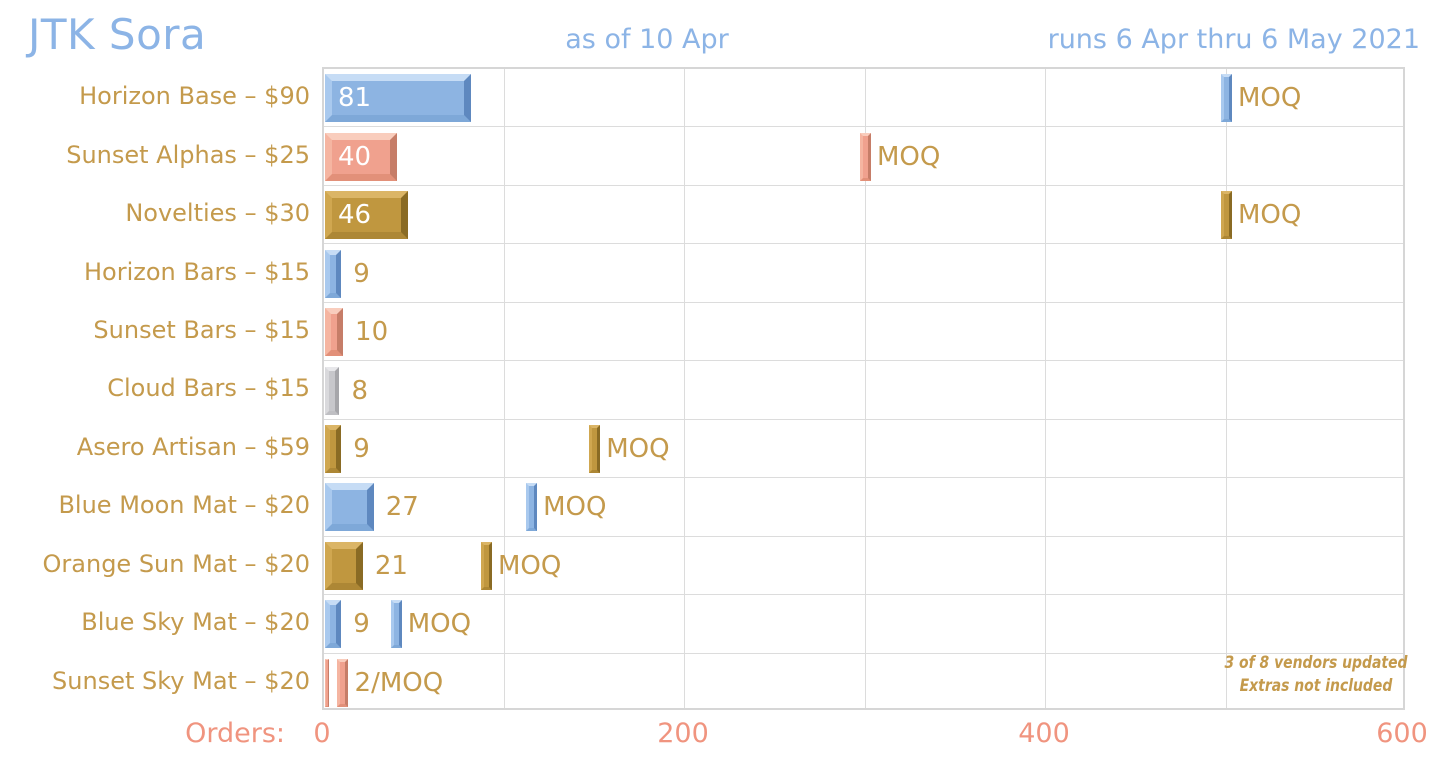 This screenshot has height=768, width=1449. Describe the element at coordinates (193, 446) in the screenshot. I see `category-label: Asero Artisan – $59` at that location.